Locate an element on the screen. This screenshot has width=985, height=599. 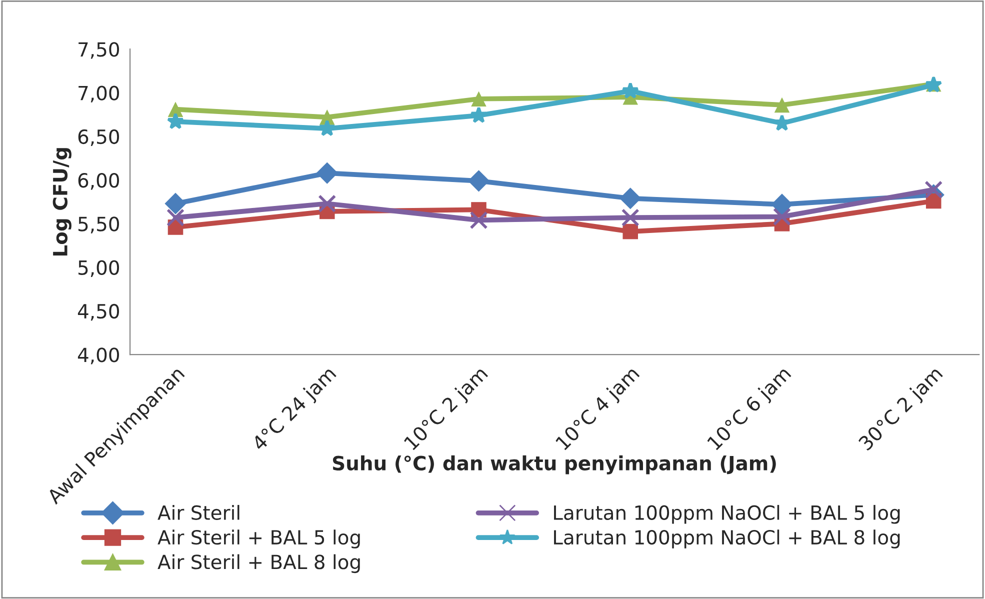
y-tick-label: 7,00 is located at coordinates (99, 94).